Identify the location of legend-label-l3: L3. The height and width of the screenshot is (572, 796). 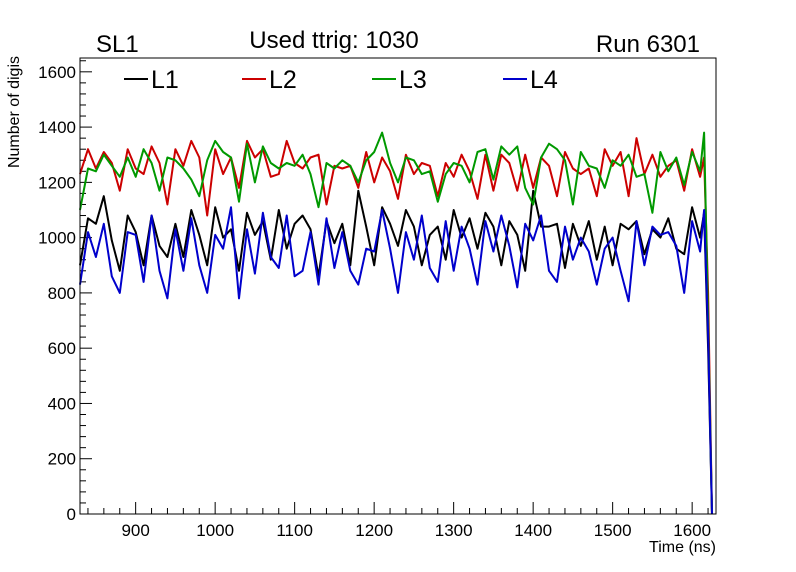
(413, 80).